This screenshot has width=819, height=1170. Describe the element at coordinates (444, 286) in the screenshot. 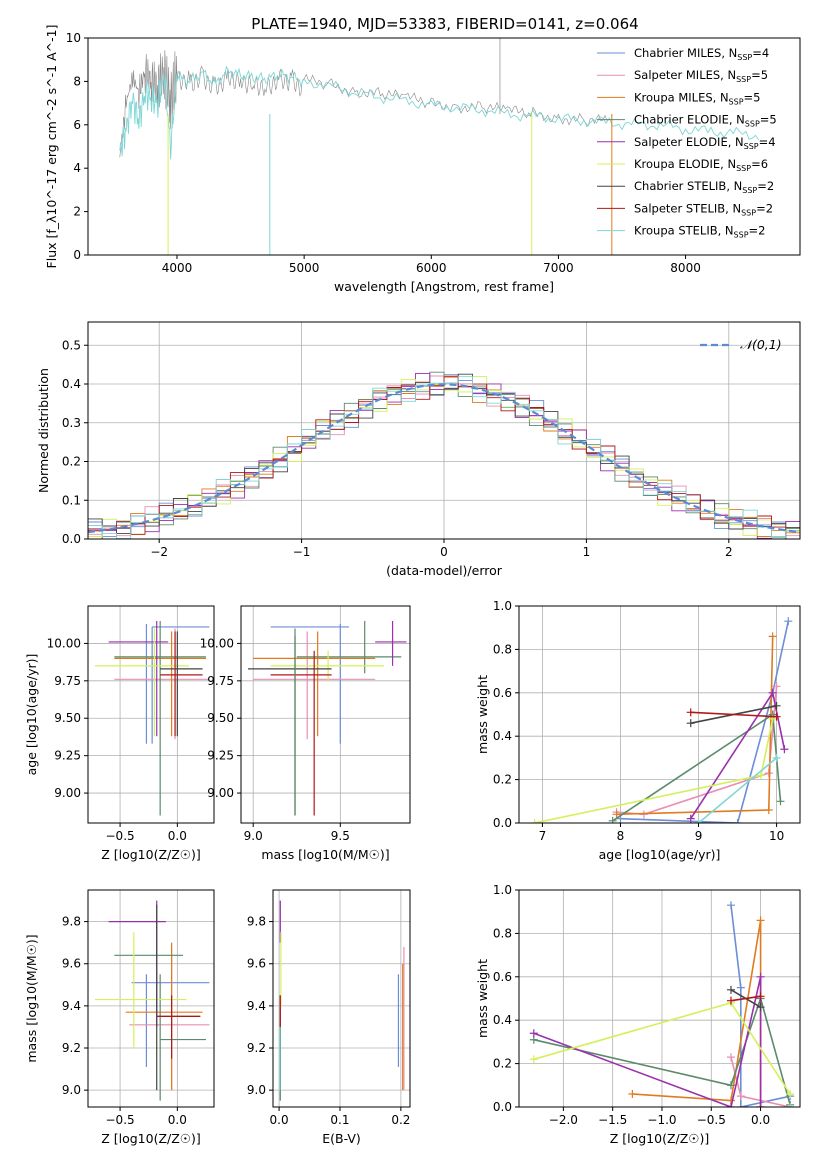

I see `x-axis-label: wavelength [Angstrom, rest frame]` at that location.